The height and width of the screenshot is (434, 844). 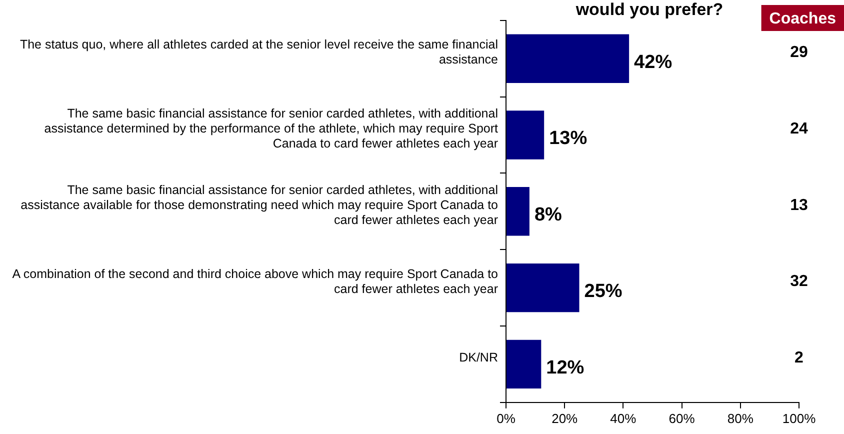 I want to click on data-label: 25%, so click(x=603, y=291).